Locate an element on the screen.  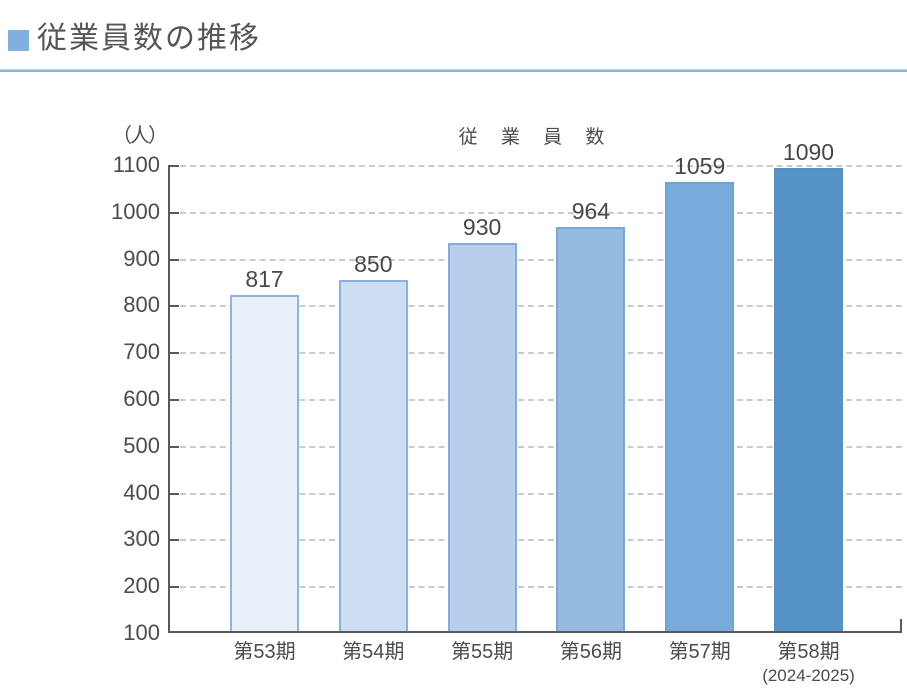
x-tick-label-第53期: 第53期 is located at coordinates (264, 652).